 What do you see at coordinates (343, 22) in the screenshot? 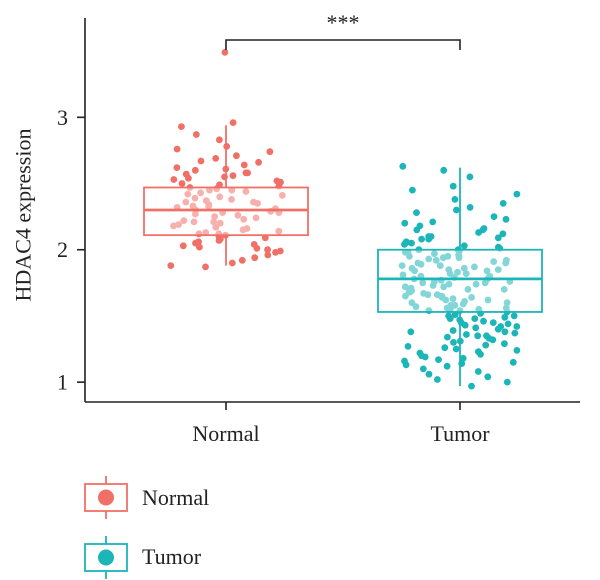
I see `significance-label: ***` at bounding box center [343, 22].